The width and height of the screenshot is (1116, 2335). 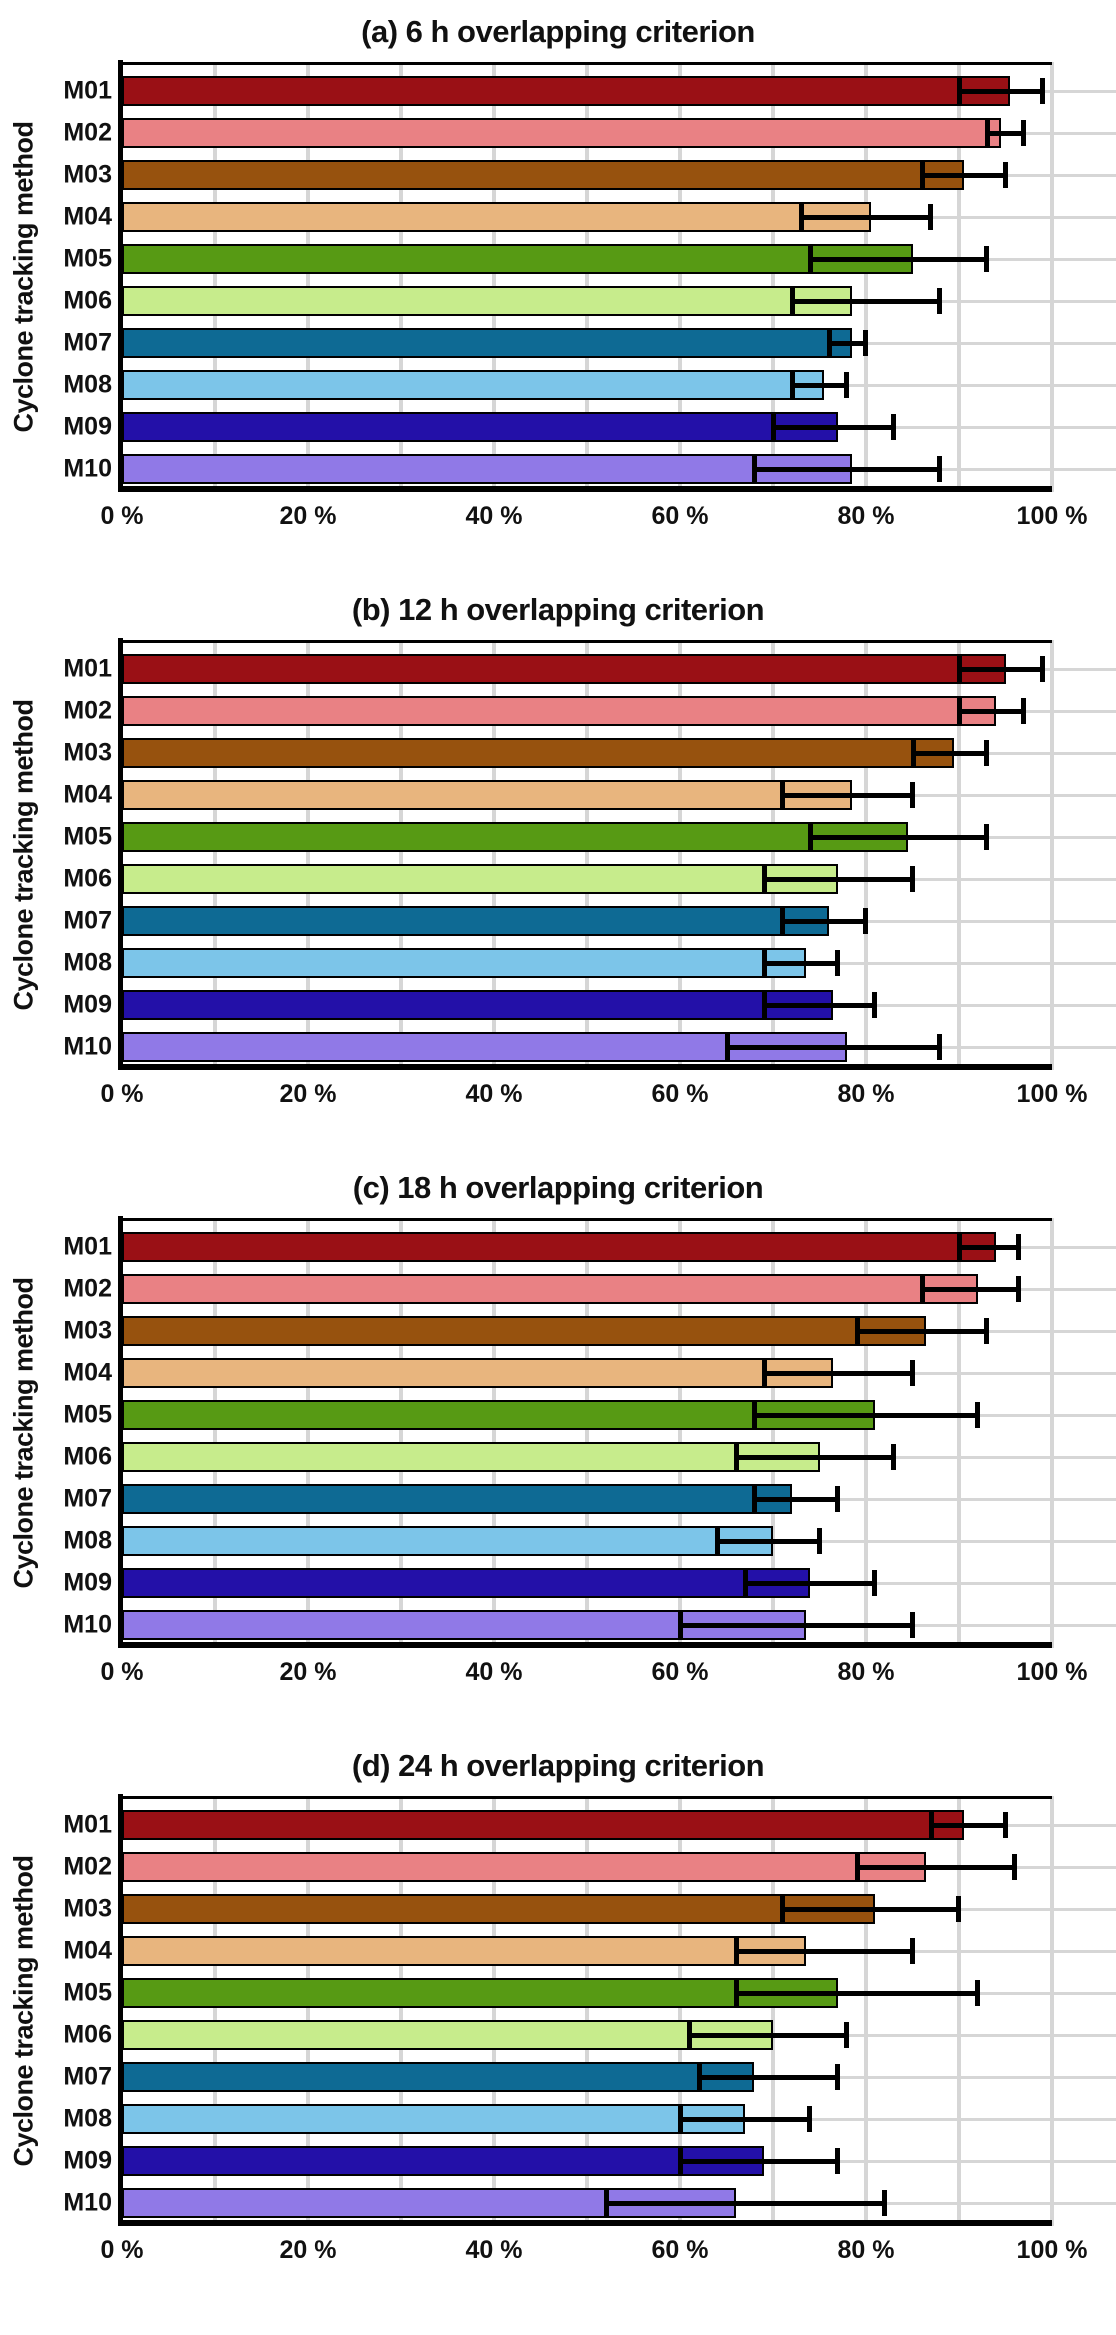 I want to click on y-tick-label-M02: M02, so click(x=87, y=1288).